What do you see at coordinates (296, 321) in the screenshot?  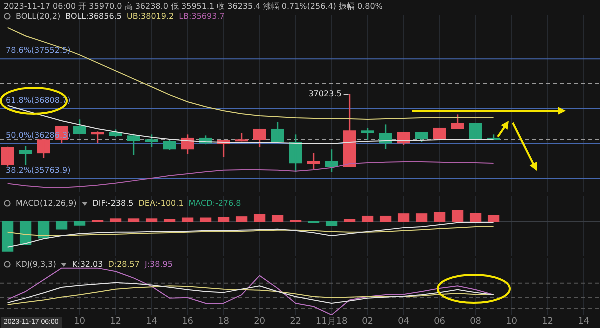 I see `x-tick-label: 22` at bounding box center [296, 321].